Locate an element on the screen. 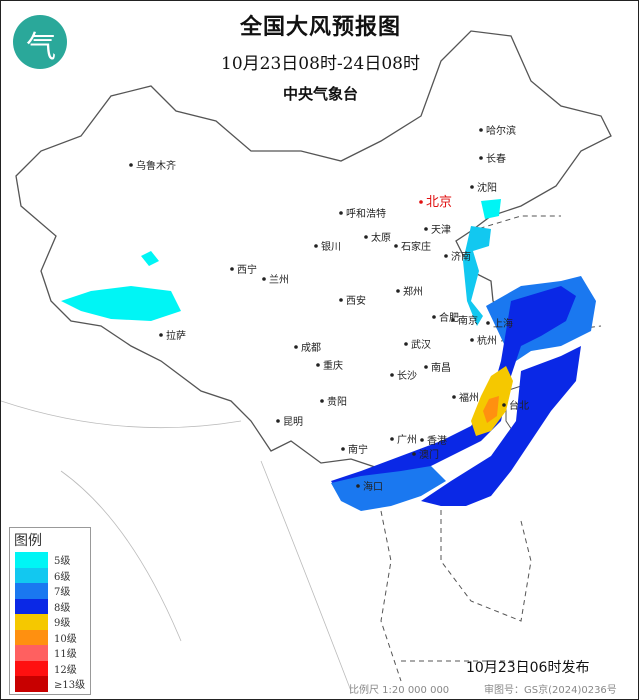 This screenshot has height=700, width=639. city-label: 拉萨 is located at coordinates (176, 335).